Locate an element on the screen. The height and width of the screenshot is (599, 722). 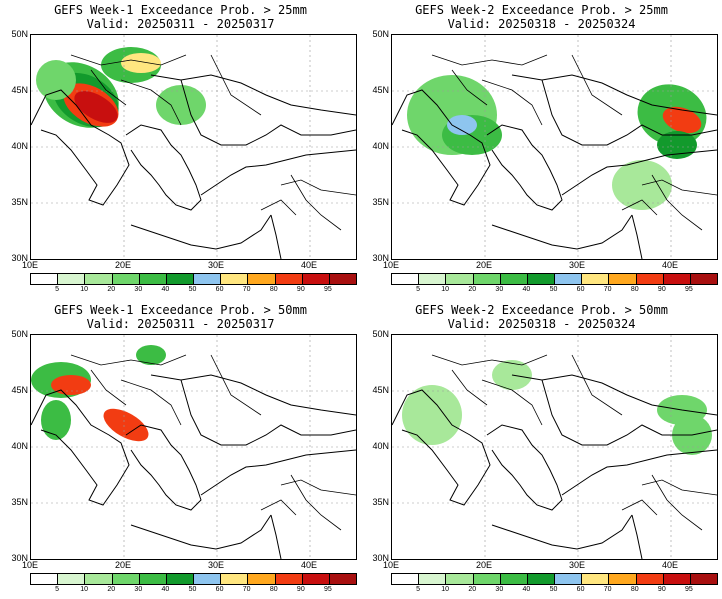
panel-title: GEFS Week-2 Exceedance Prob. > 25mm is located at coordinates (541, 10).